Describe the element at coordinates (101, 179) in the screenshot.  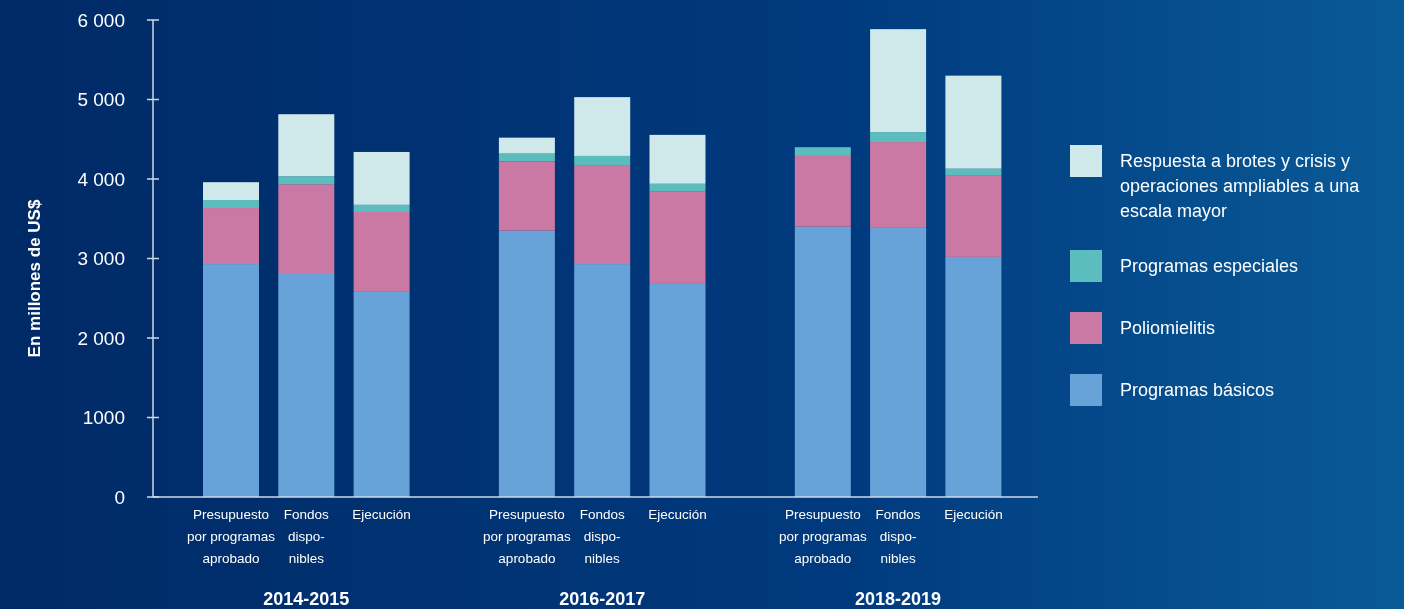
I see `y-tick-label: 4 000` at that location.